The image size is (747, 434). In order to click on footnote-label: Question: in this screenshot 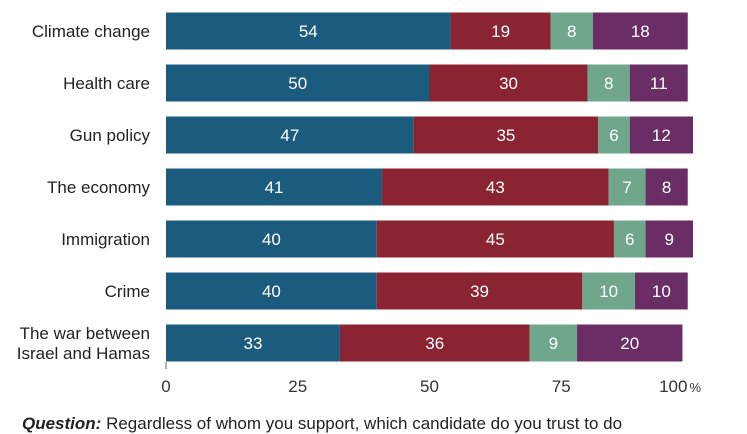, I will do `click(62, 423)`.